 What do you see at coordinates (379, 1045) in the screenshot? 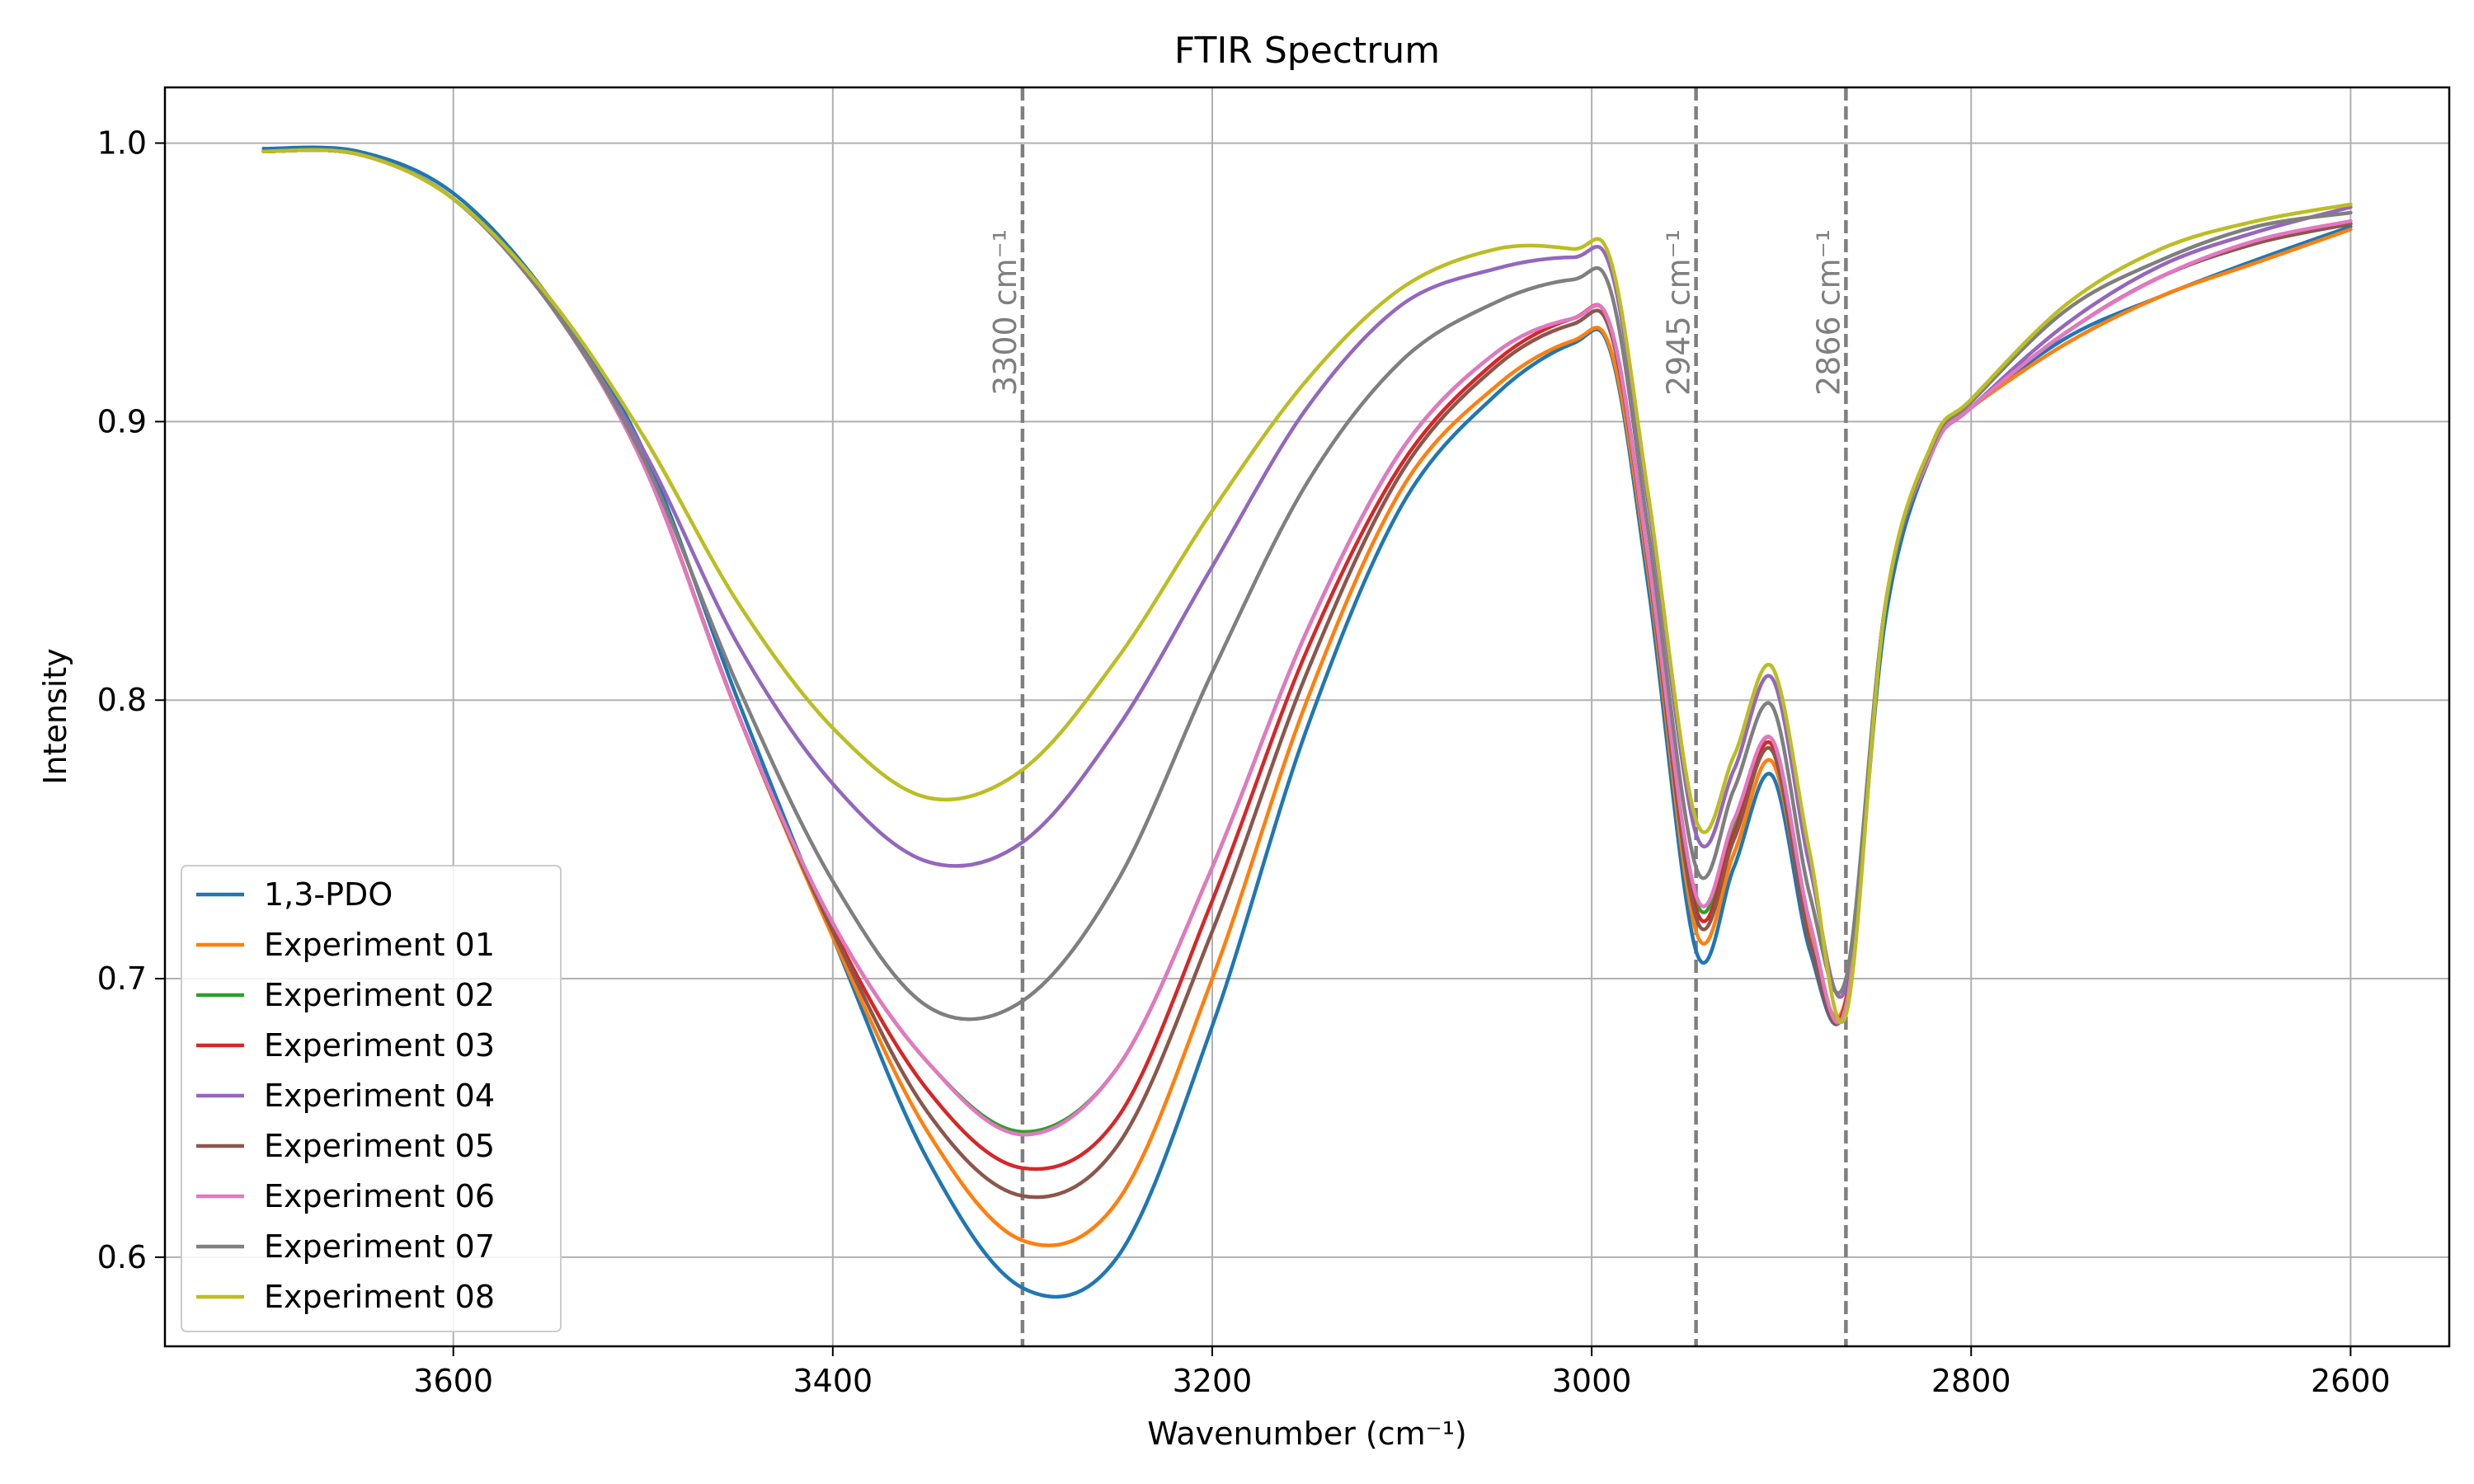
I see `legend-entry: Experiment 03` at bounding box center [379, 1045].